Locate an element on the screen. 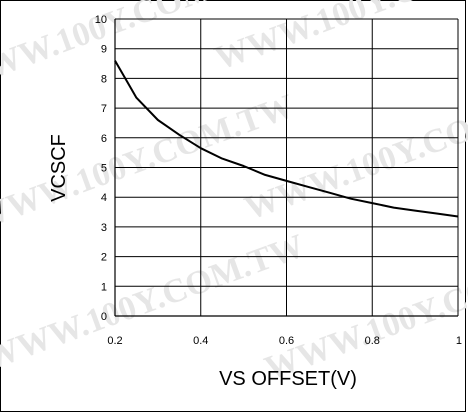 The image size is (468, 414). y-tick-label: 0 is located at coordinates (104, 317).